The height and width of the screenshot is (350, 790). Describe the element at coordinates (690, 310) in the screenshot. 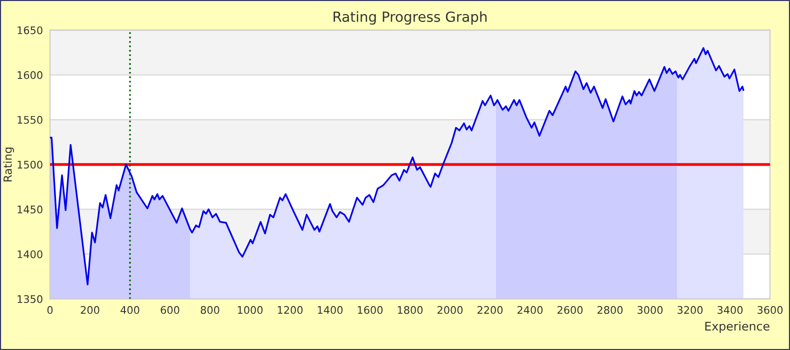

I see `x-tick-label: 3200` at that location.